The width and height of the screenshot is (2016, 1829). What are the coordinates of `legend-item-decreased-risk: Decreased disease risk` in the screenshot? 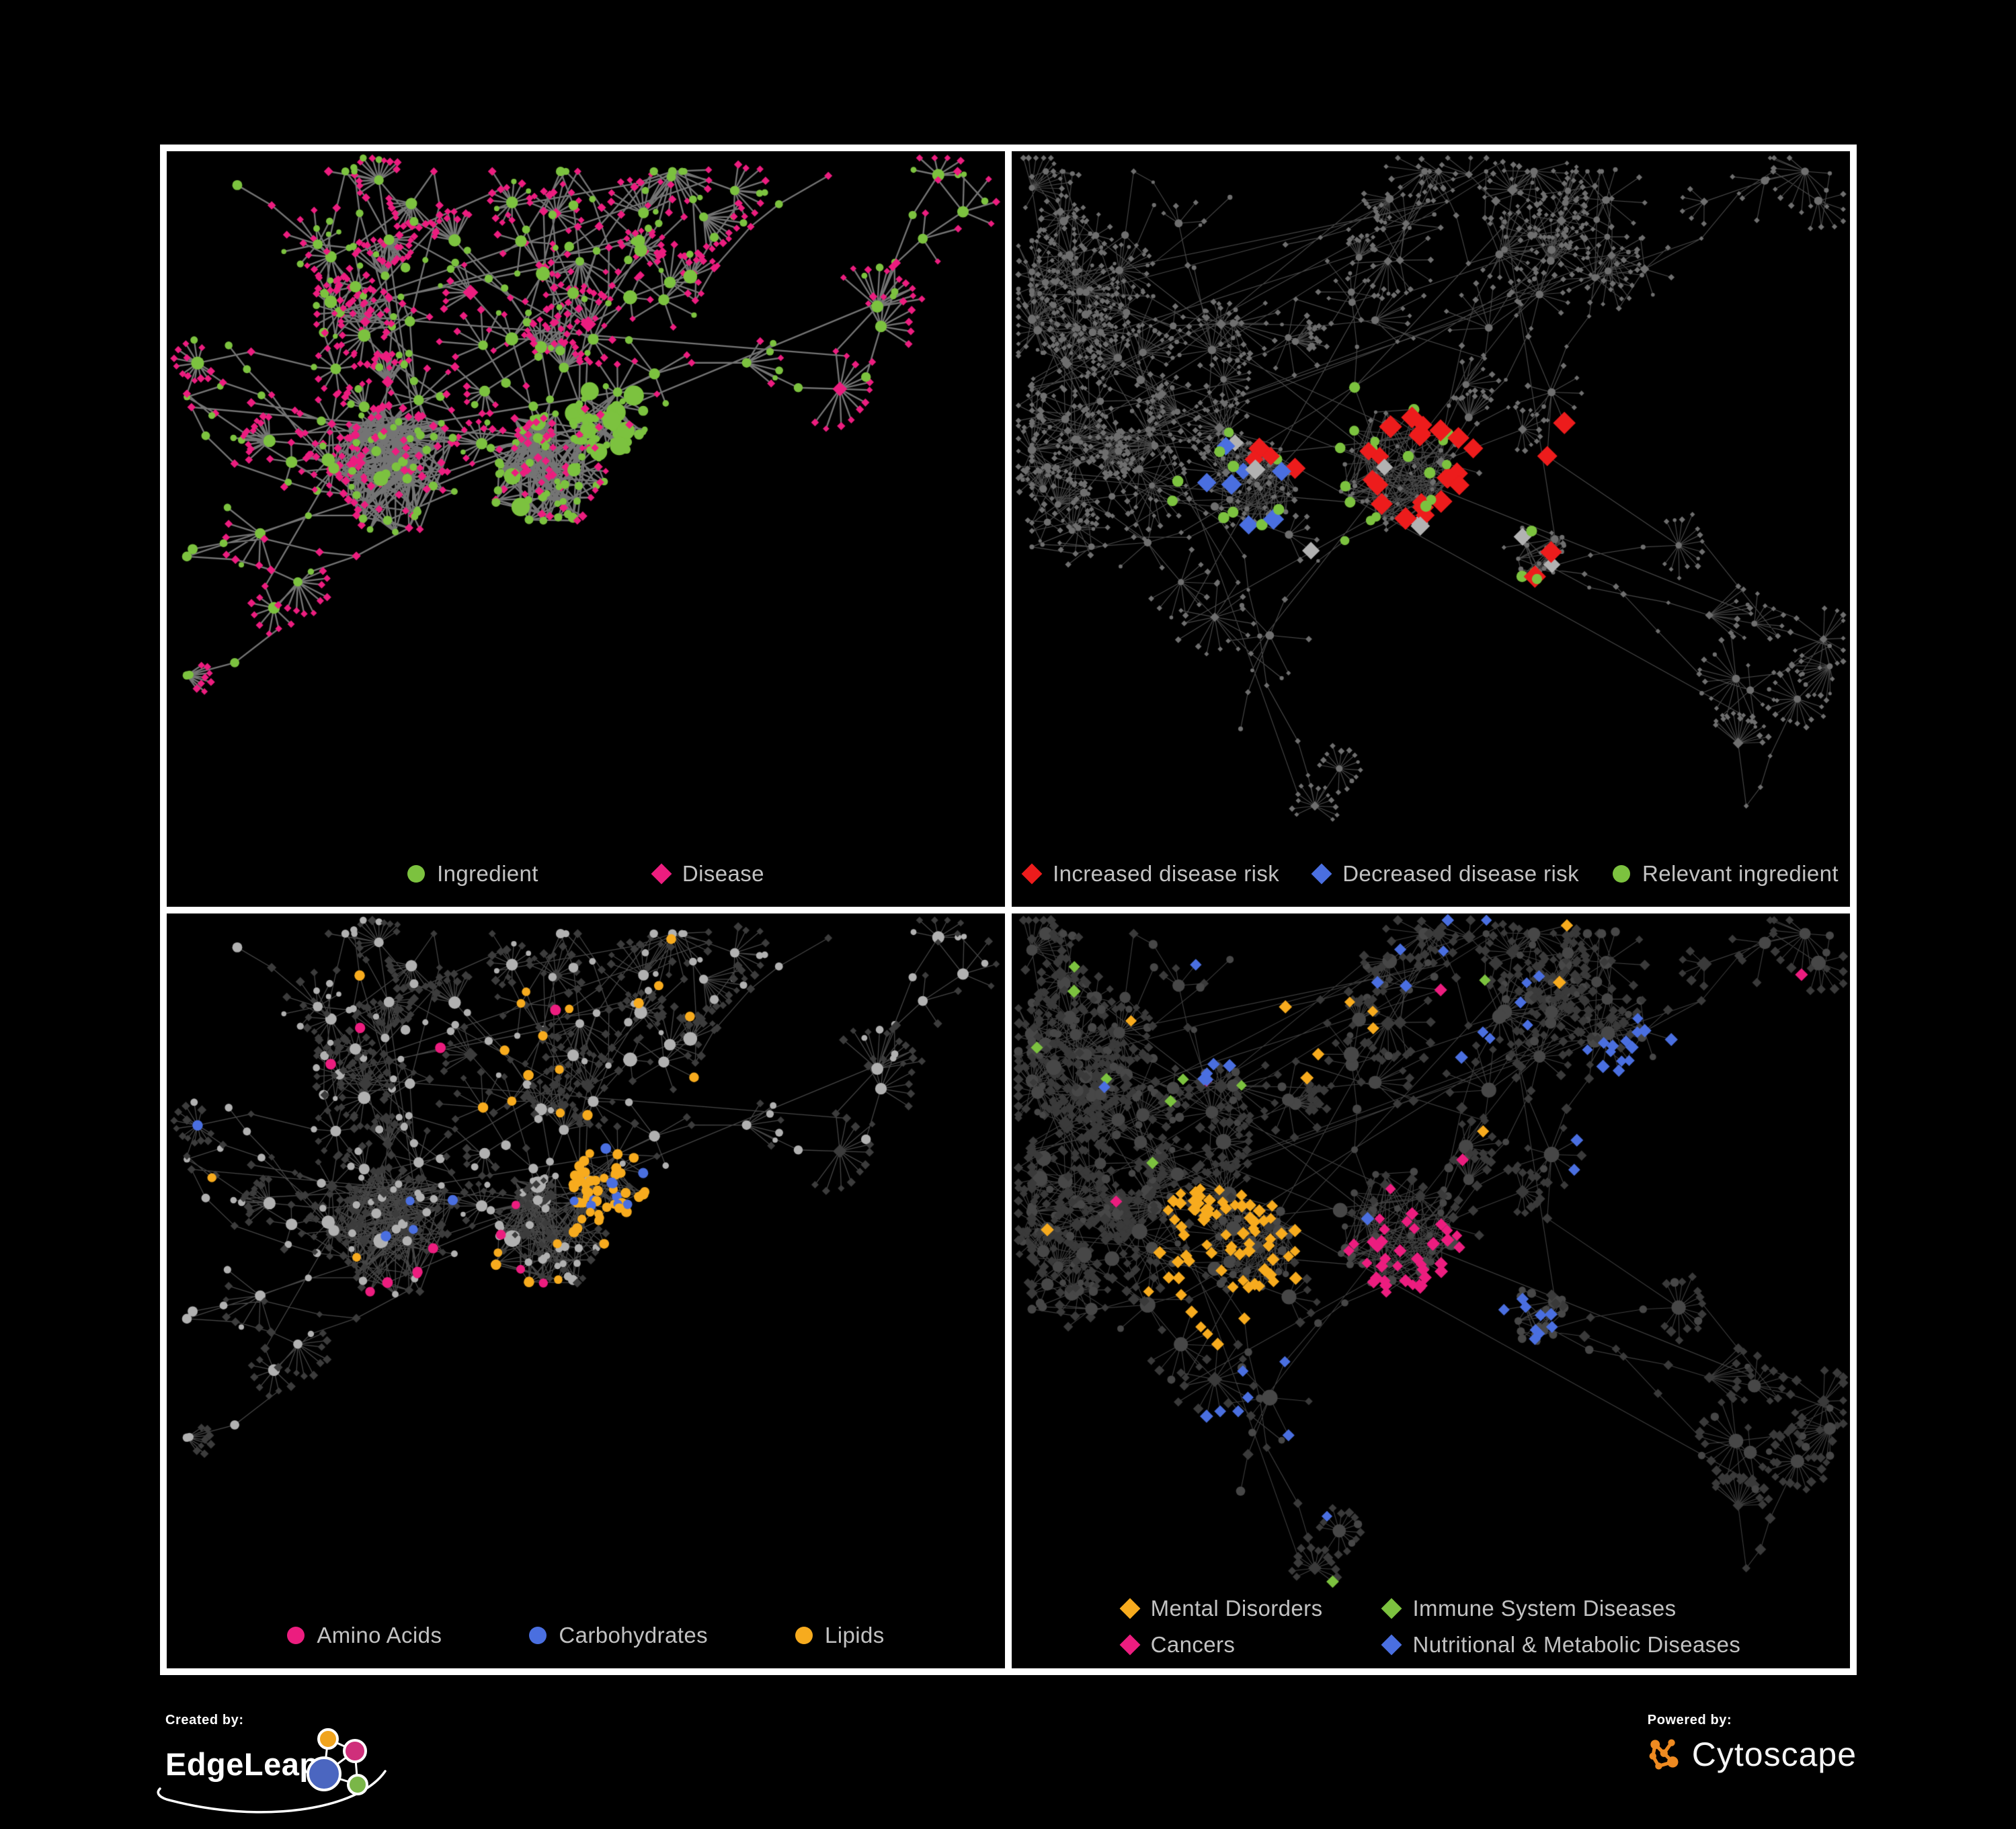 It's located at (1445, 873).